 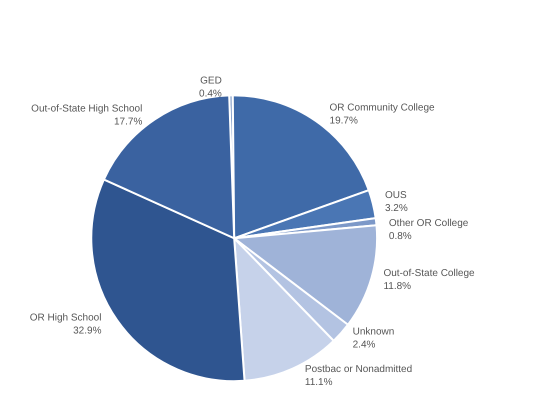 I want to click on slice-label: Unknown, so click(x=373, y=332).